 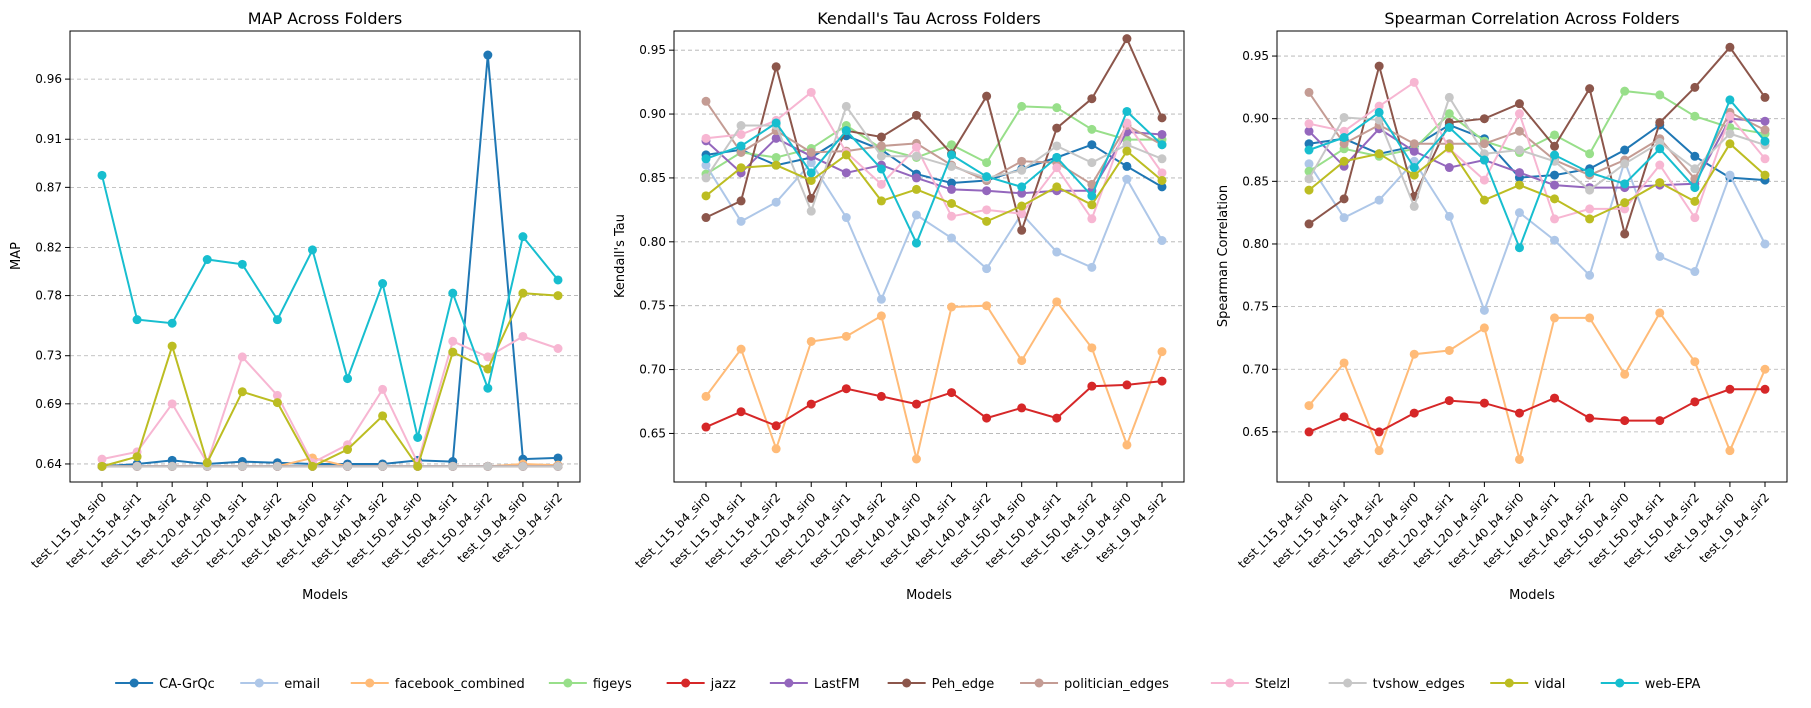 I want to click on legend-marker, so click(x=789, y=683).